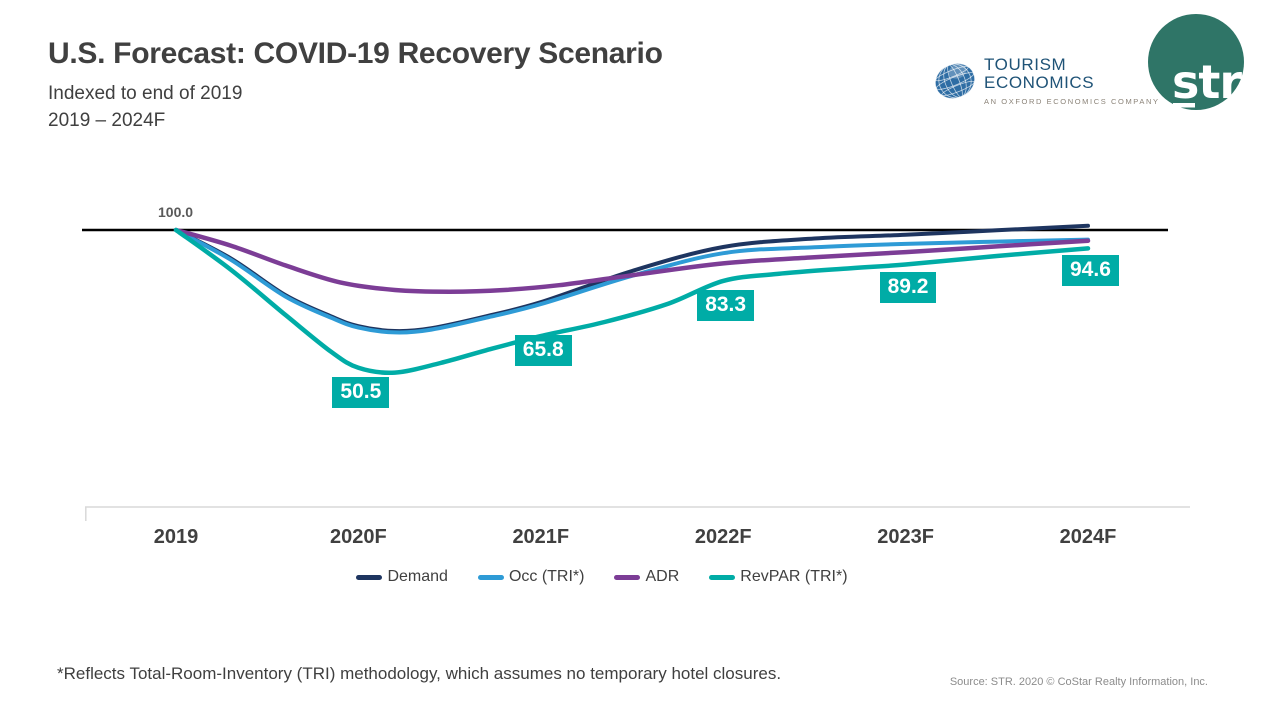 The width and height of the screenshot is (1280, 720). I want to click on baseline-value-label: 100.0, so click(176, 212).